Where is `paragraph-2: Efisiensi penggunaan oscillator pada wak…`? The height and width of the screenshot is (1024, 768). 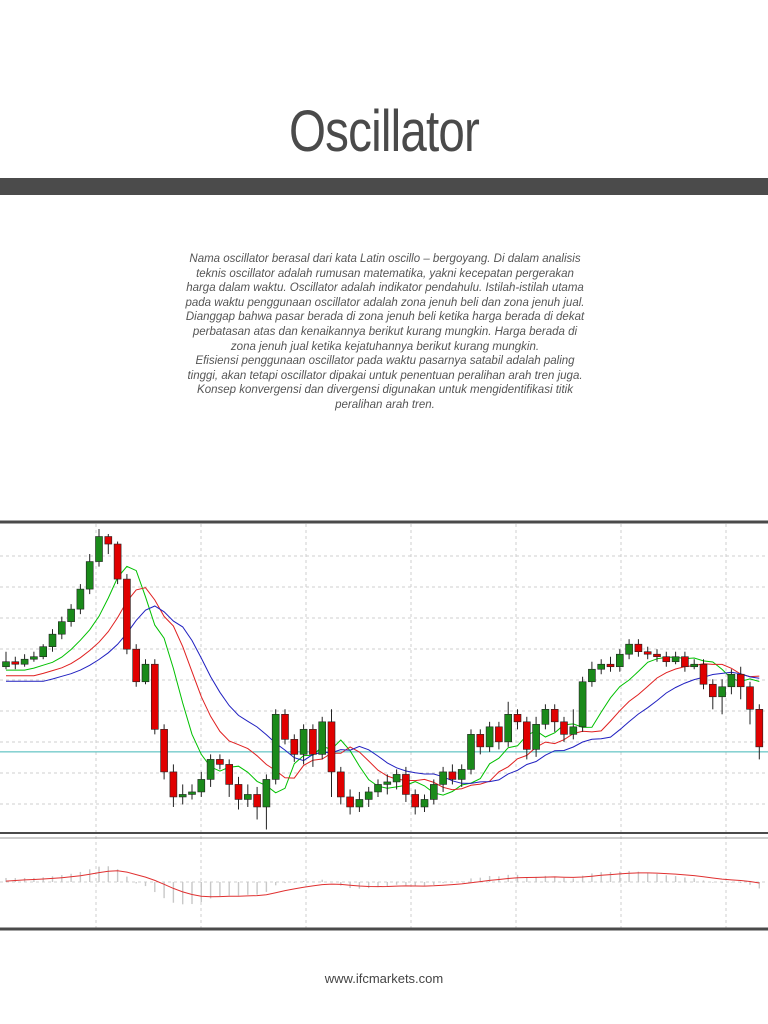
paragraph-2: Efisiensi penggunaan oscillator pada wak… is located at coordinates (385, 368).